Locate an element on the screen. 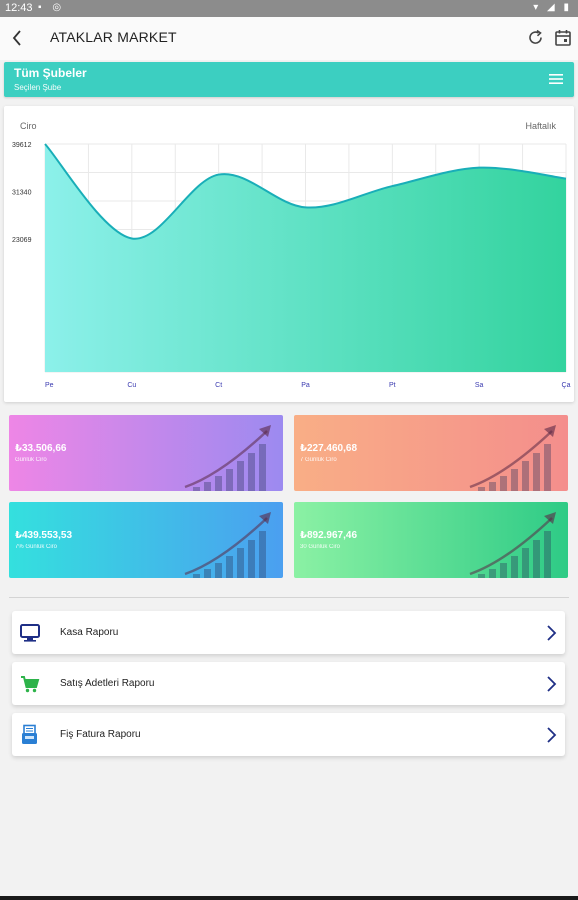 The height and width of the screenshot is (900, 578). branch-subtitle: Seçilen Şube is located at coordinates (38, 87).